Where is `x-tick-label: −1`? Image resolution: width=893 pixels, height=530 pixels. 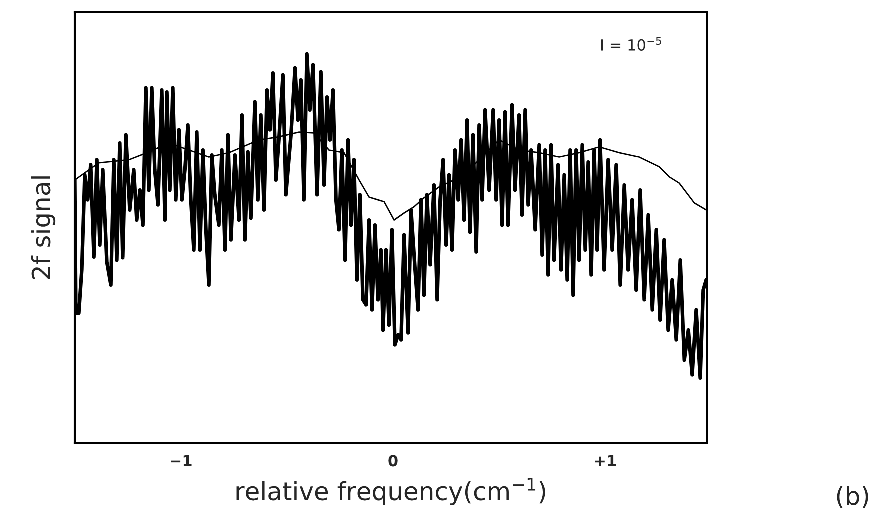
x-tick-label: −1 is located at coordinates (181, 460).